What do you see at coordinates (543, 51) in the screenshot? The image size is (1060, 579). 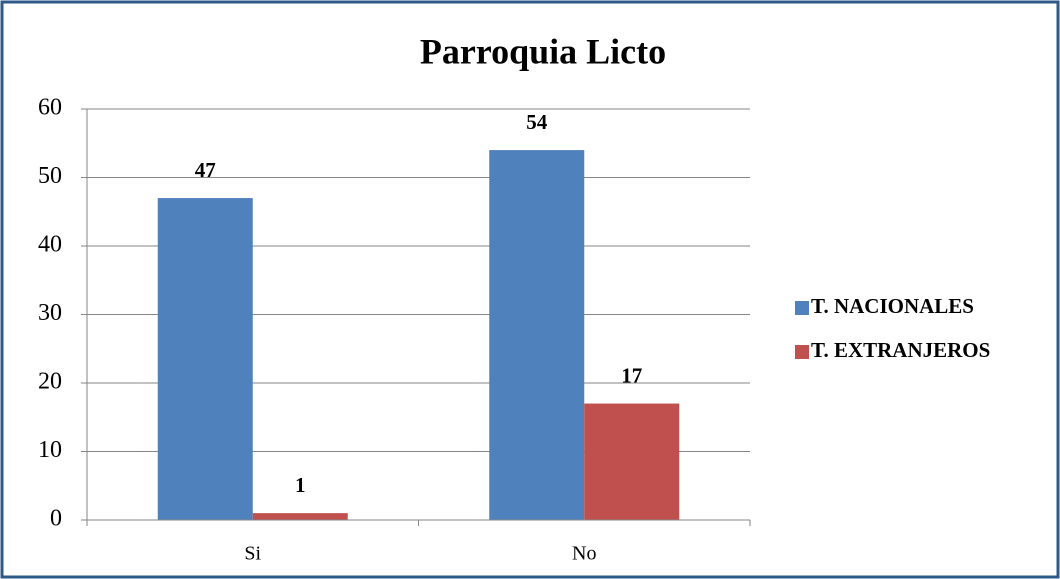 I see `chart-title: Parroquia Licto` at bounding box center [543, 51].